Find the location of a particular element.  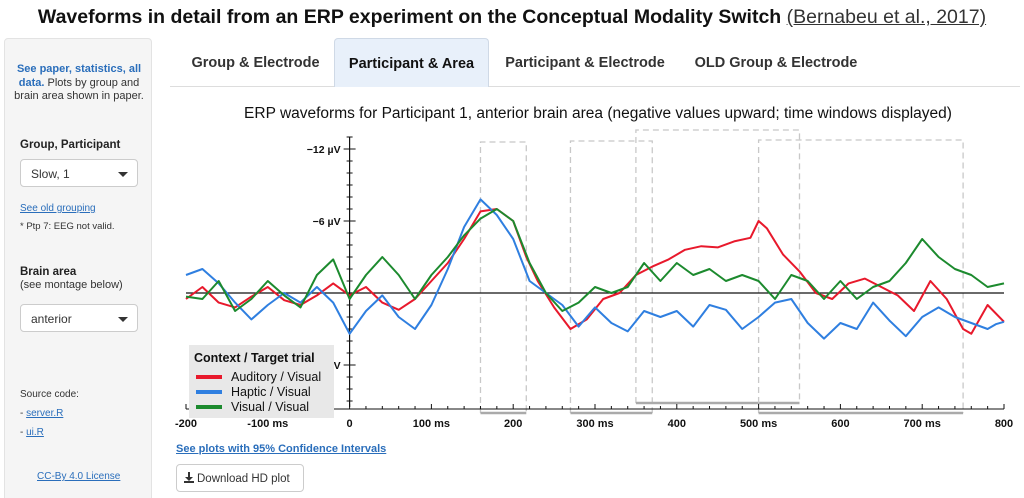

group-participant-label: Group, Participant is located at coordinates (70, 145).